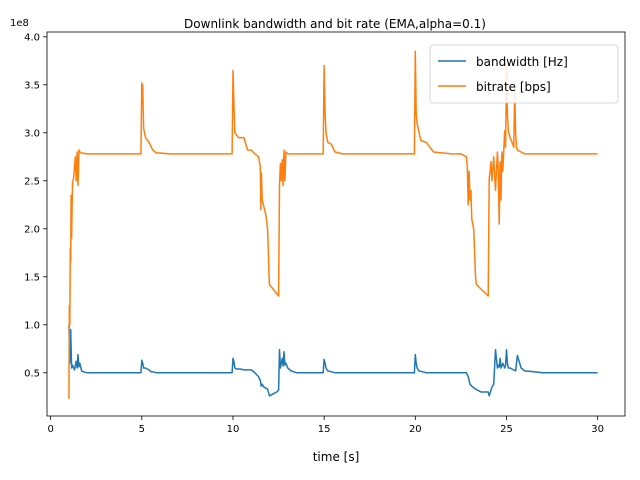 This screenshot has height=480, width=640. What do you see at coordinates (32, 181) in the screenshot?
I see `y-tick-label: 2.5` at bounding box center [32, 181].